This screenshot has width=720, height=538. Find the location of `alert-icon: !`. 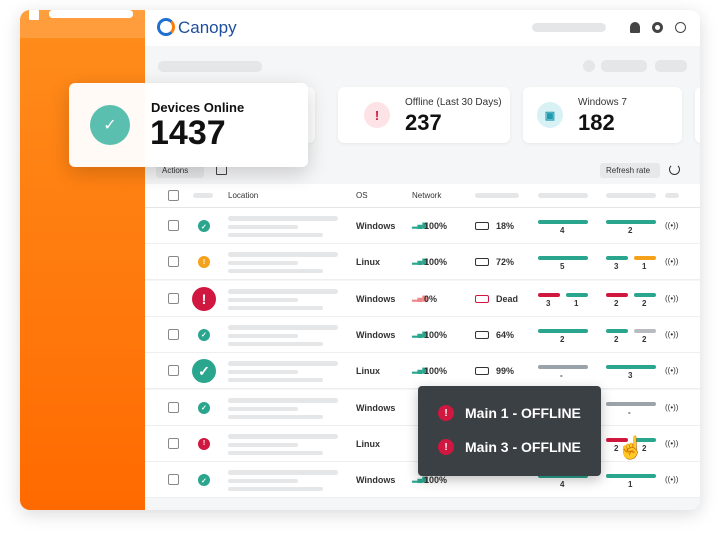

alert-icon: ! is located at coordinates (377, 115).